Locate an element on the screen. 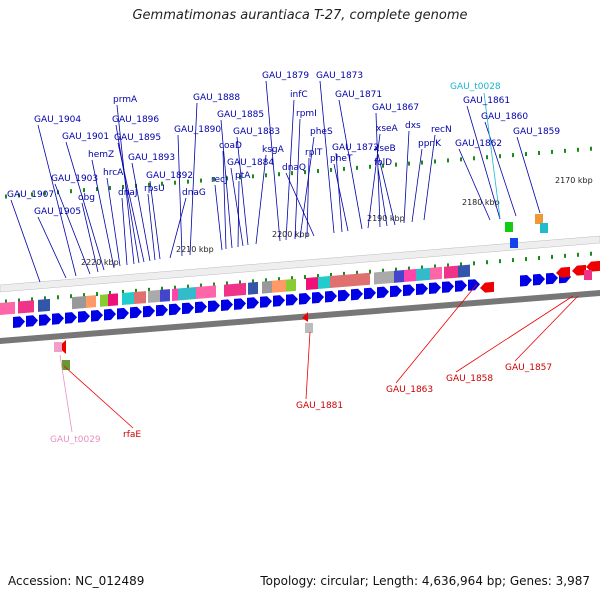  trna-label: GAU_t0028 is located at coordinates (475, 87).